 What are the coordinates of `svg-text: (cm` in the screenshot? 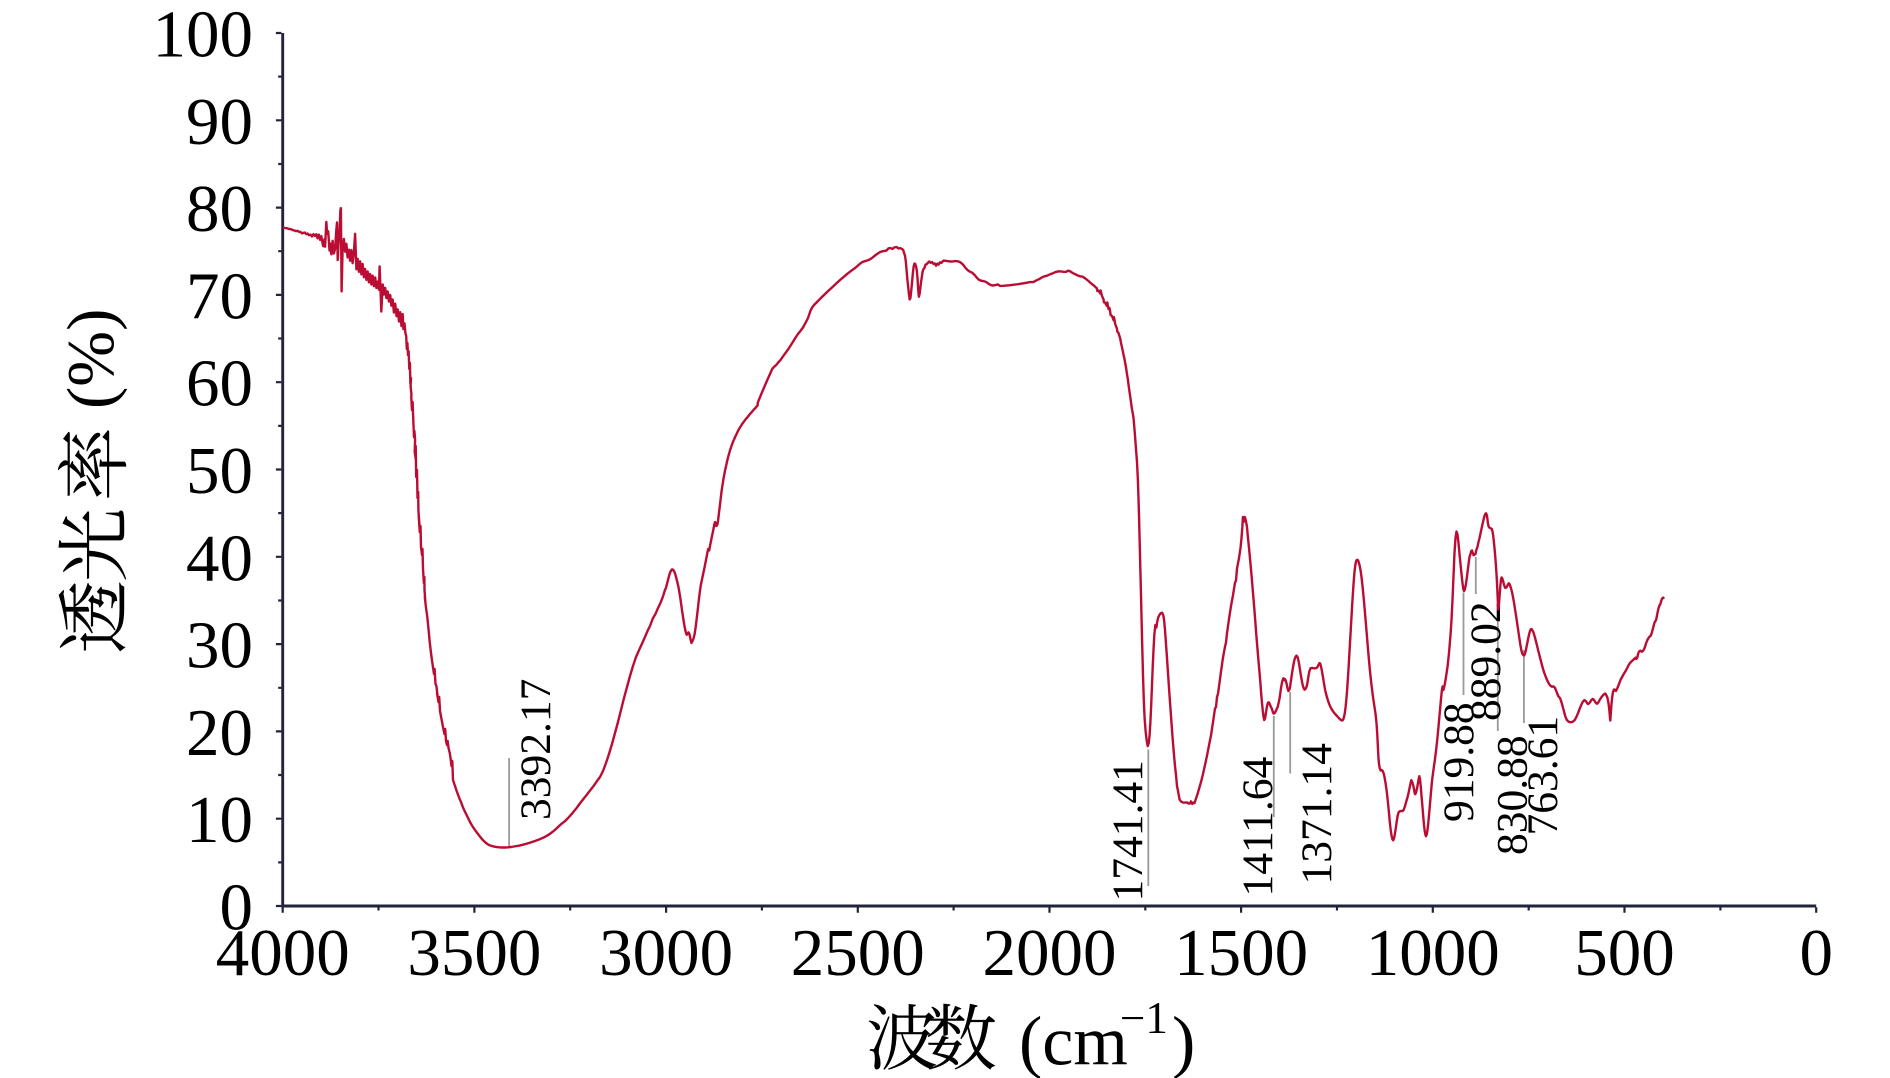 It's located at (1073, 1041).